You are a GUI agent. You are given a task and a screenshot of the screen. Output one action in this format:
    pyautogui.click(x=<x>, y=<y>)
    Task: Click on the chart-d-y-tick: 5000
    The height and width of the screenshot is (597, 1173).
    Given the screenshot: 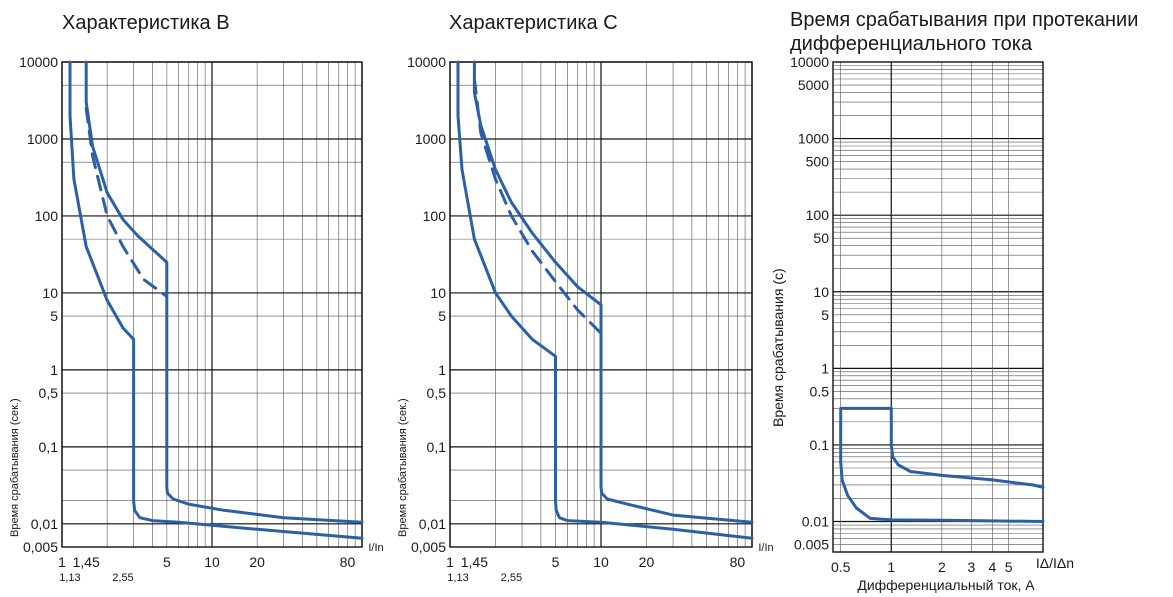 What is the action you would take?
    pyautogui.click(x=813, y=85)
    